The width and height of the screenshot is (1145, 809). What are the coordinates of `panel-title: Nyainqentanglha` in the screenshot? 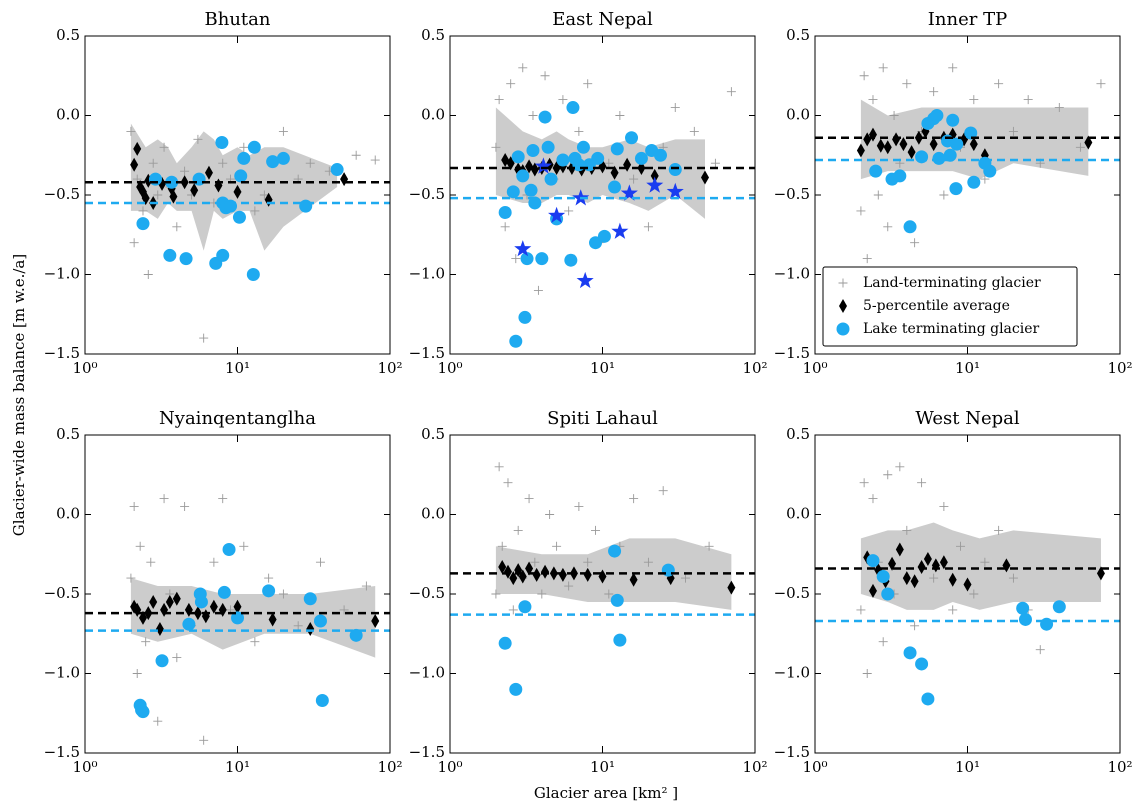 It's located at (237, 418).